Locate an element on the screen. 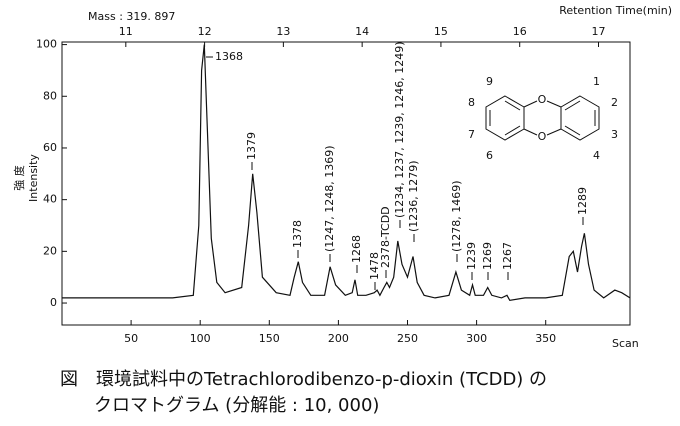 This screenshot has width=680, height=426. x2-axis-title: Retention Time(min) is located at coordinates (615, 10).